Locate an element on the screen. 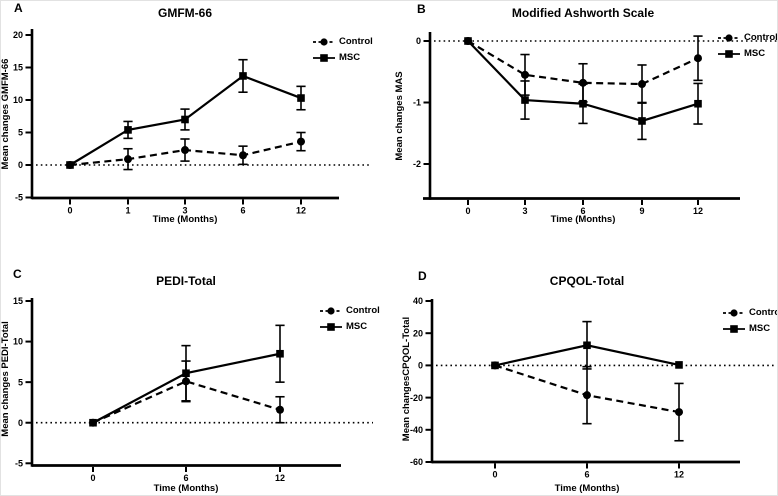 Image resolution: width=778 pixels, height=496 pixels. panel-title-cpqol: CPQOL-Total is located at coordinates (587, 281).